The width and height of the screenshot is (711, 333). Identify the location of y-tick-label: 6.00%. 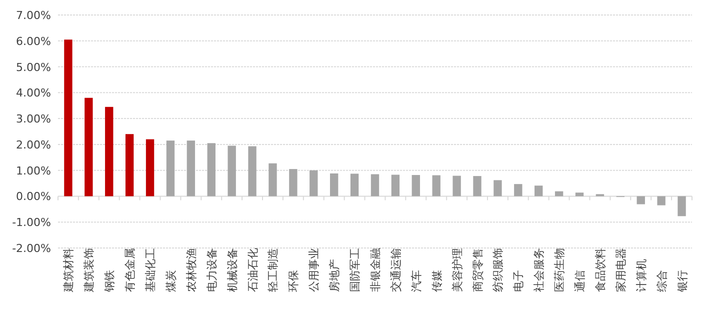
(33, 41).